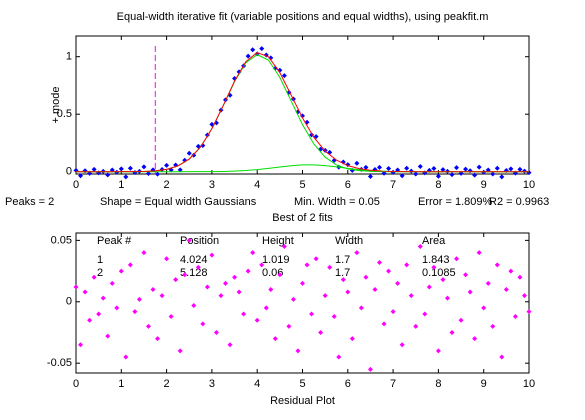 This screenshot has height=420, width=585. I want to click on table-header: Position, so click(199, 241).